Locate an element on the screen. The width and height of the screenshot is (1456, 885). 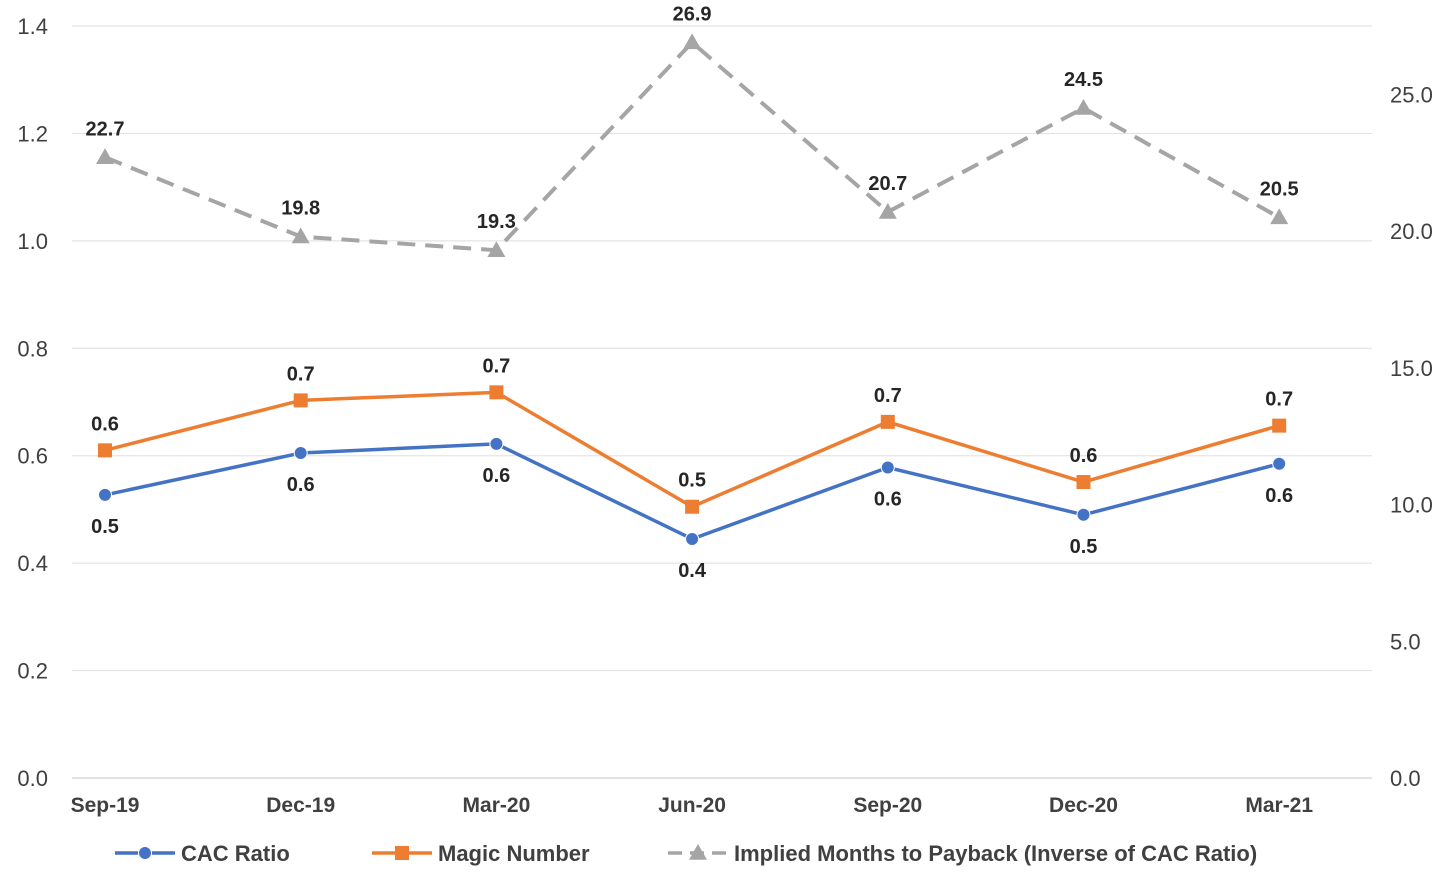
x-tick-label: Sep-19 is located at coordinates (105, 805).